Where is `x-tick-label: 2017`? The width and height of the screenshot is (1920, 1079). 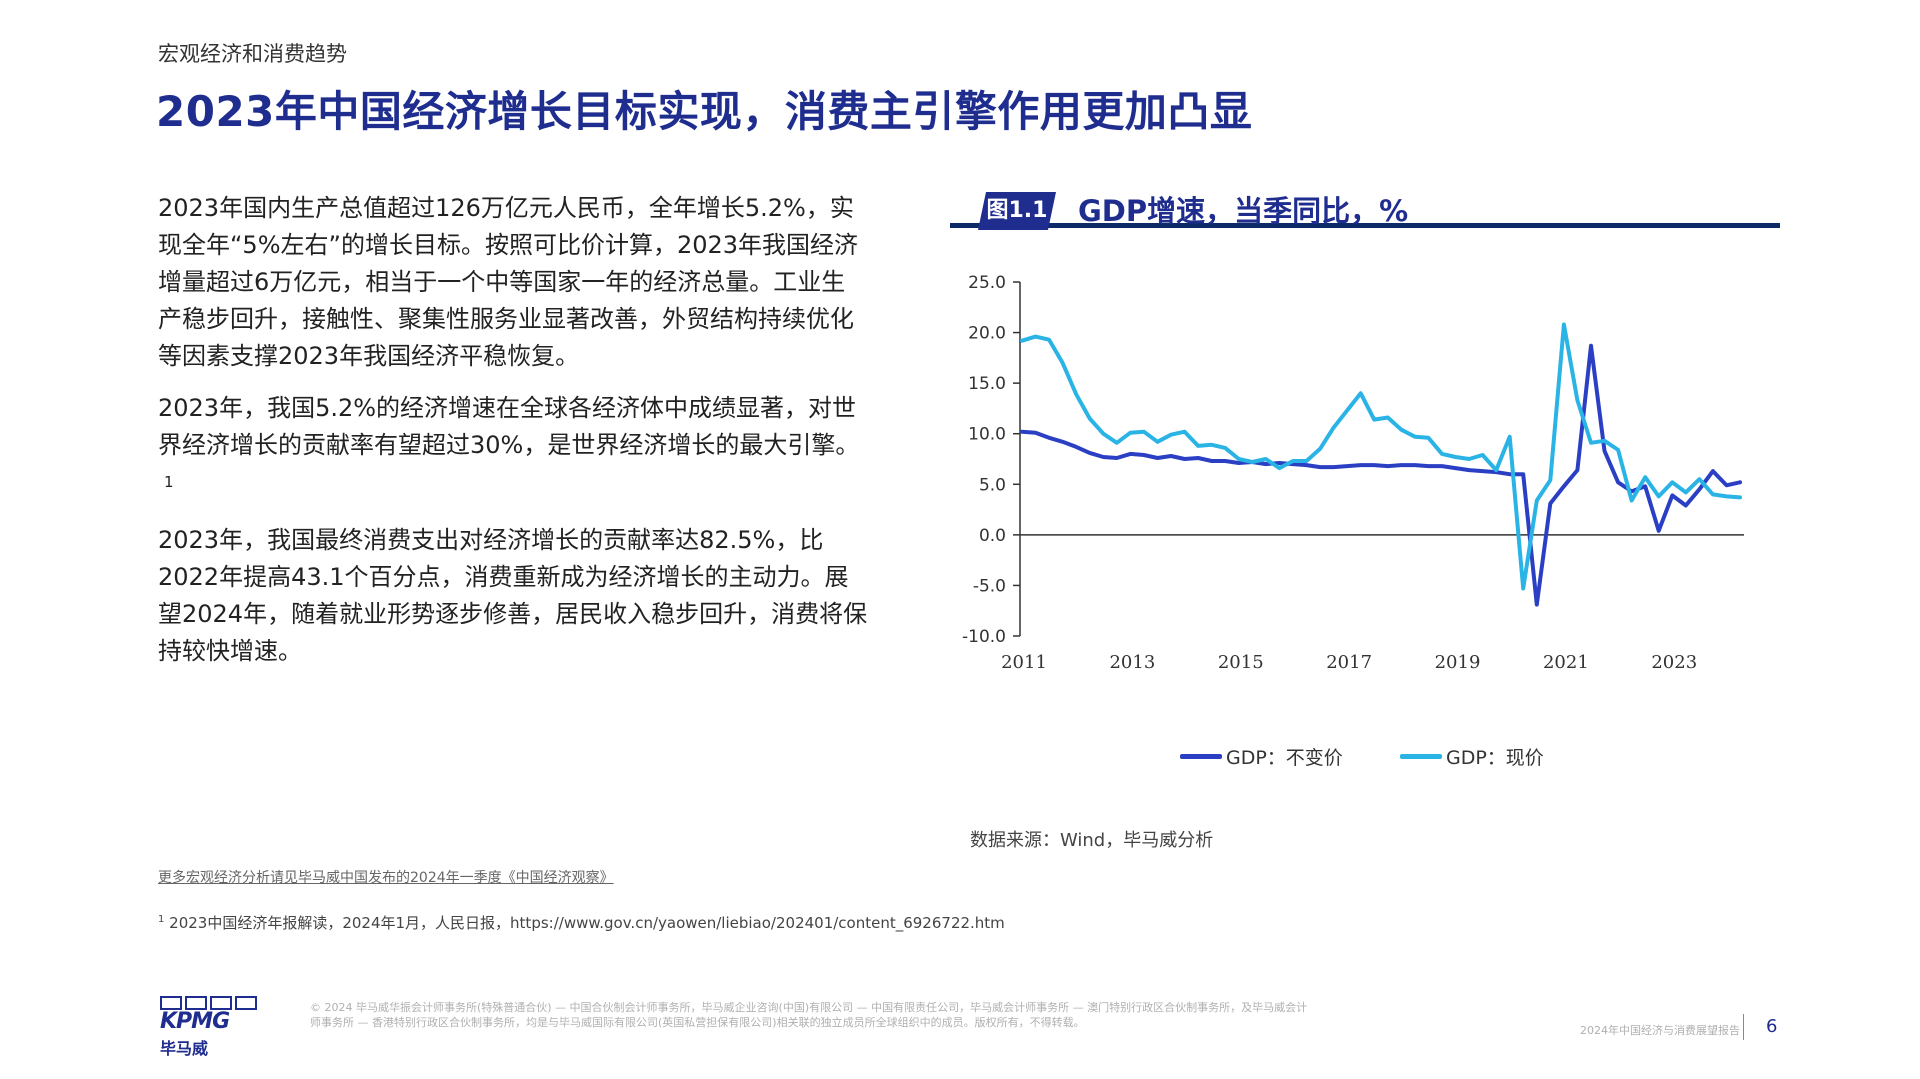
x-tick-label: 2017 is located at coordinates (1349, 662).